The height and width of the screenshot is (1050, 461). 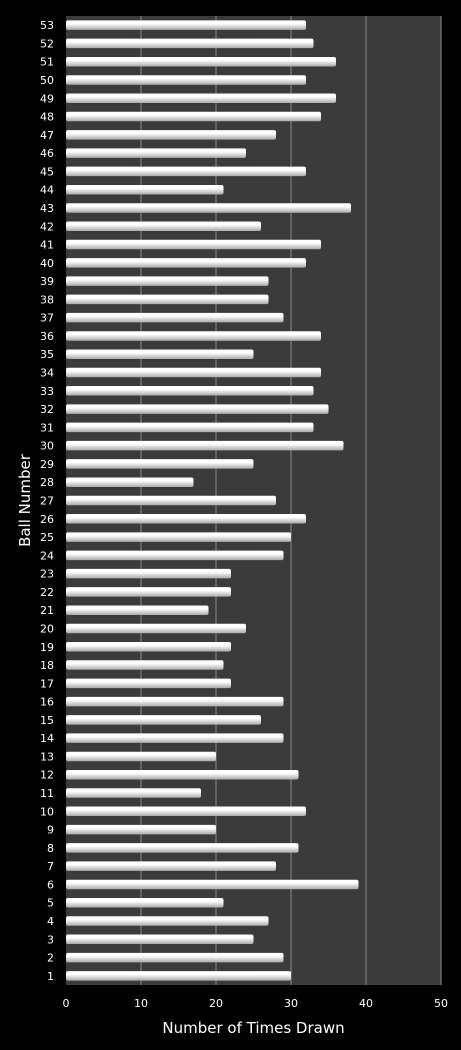 What do you see at coordinates (291, 1003) in the screenshot?
I see `x-tick-label: 30` at bounding box center [291, 1003].